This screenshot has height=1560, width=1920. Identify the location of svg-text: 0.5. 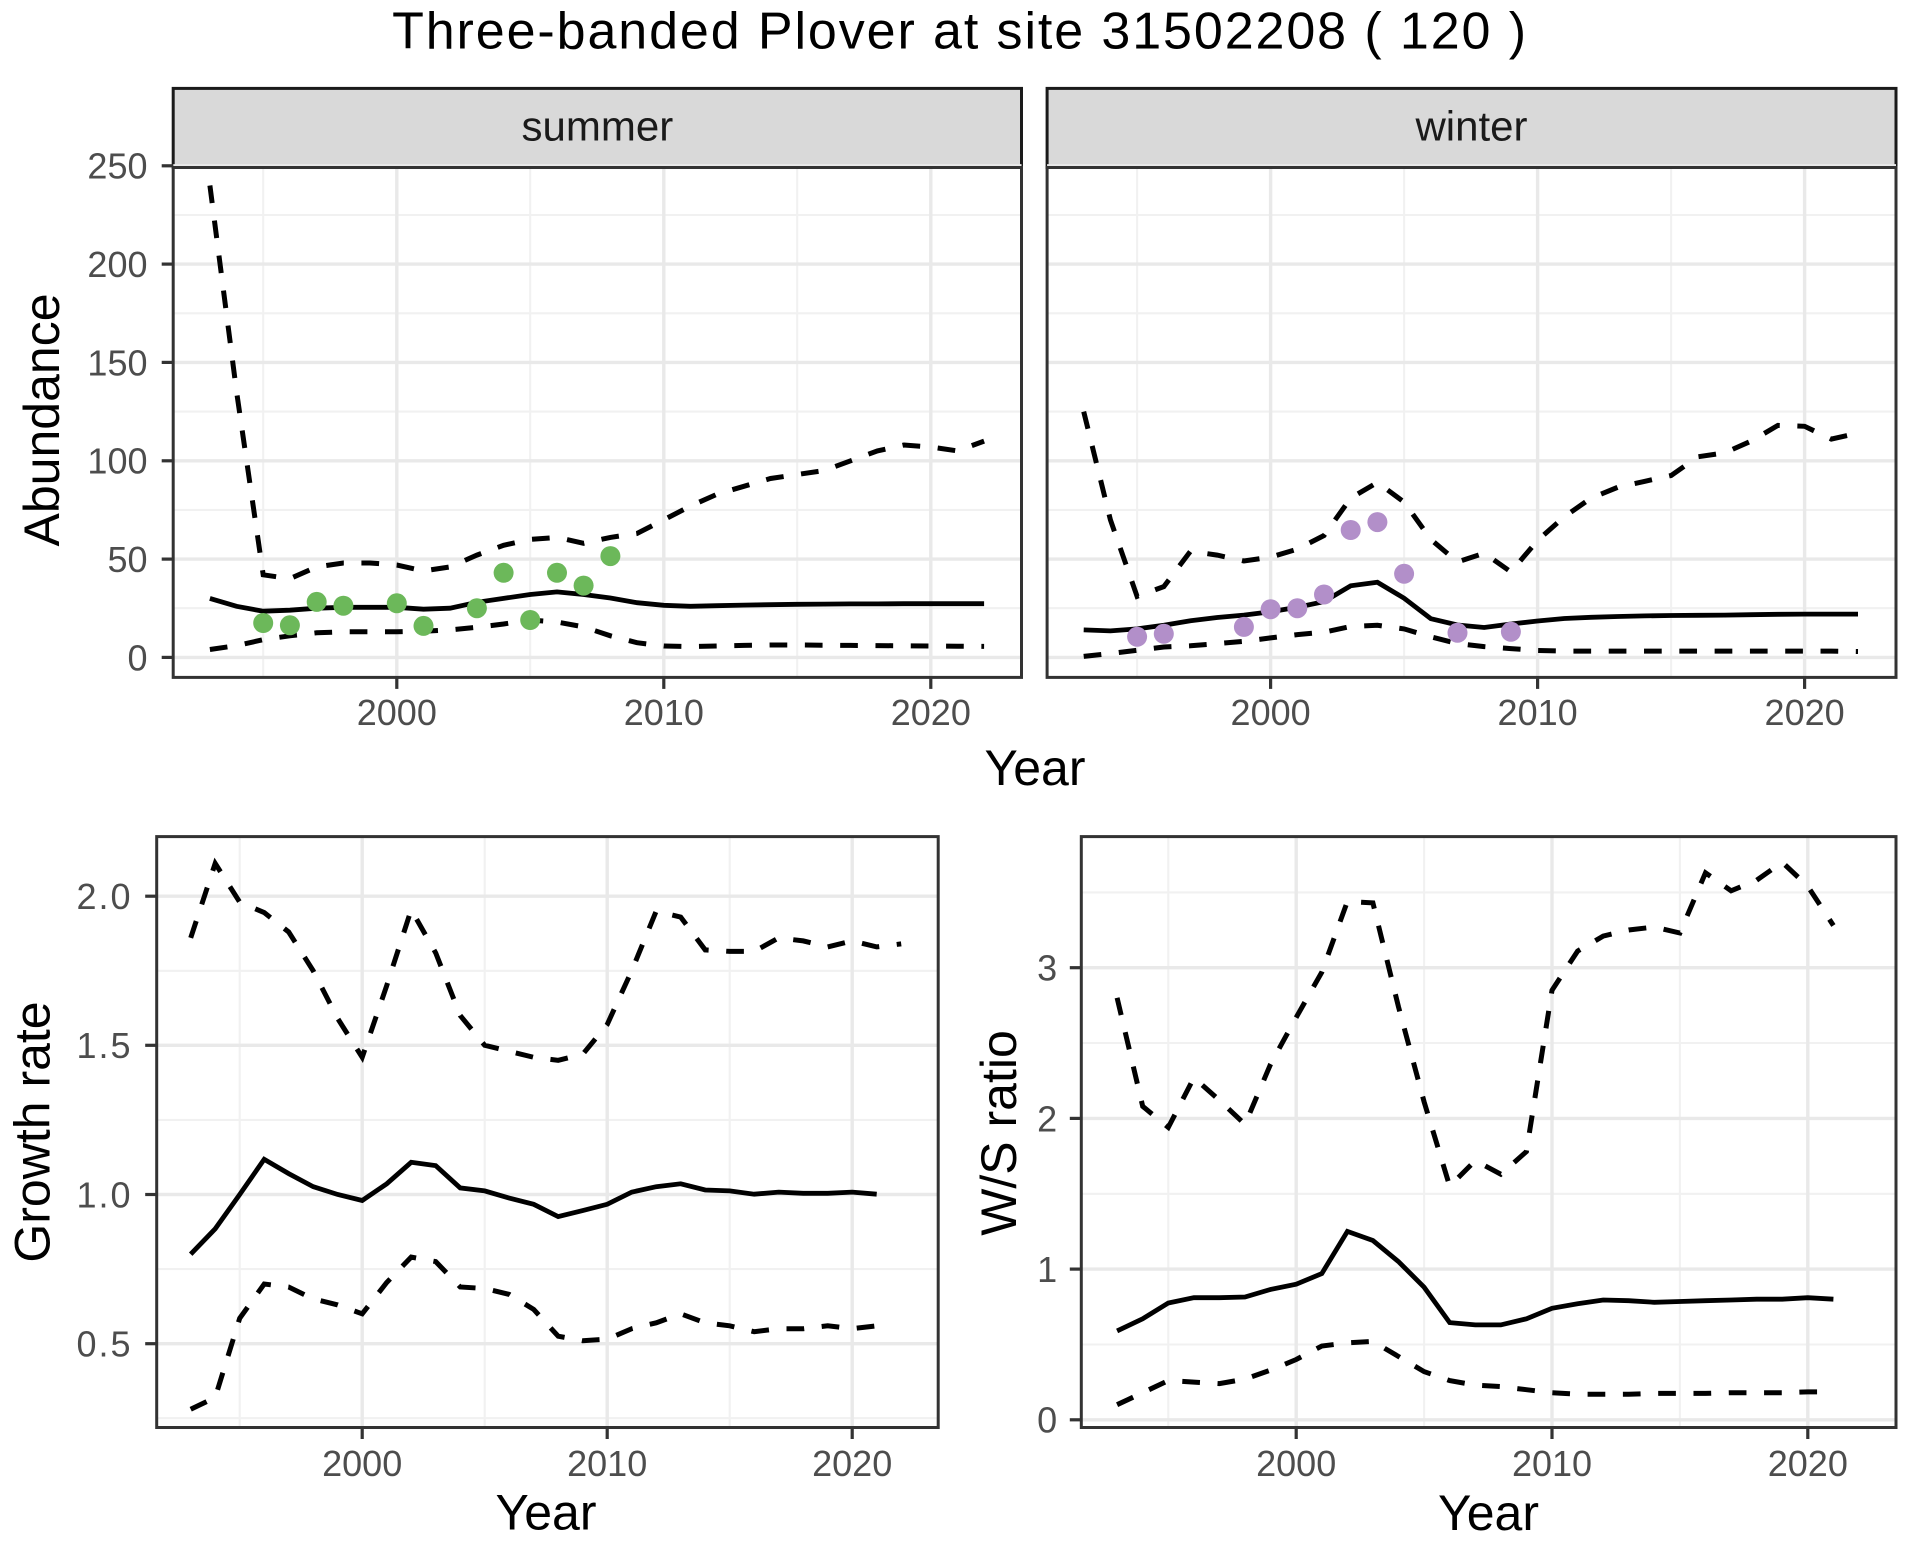
(104, 1344).